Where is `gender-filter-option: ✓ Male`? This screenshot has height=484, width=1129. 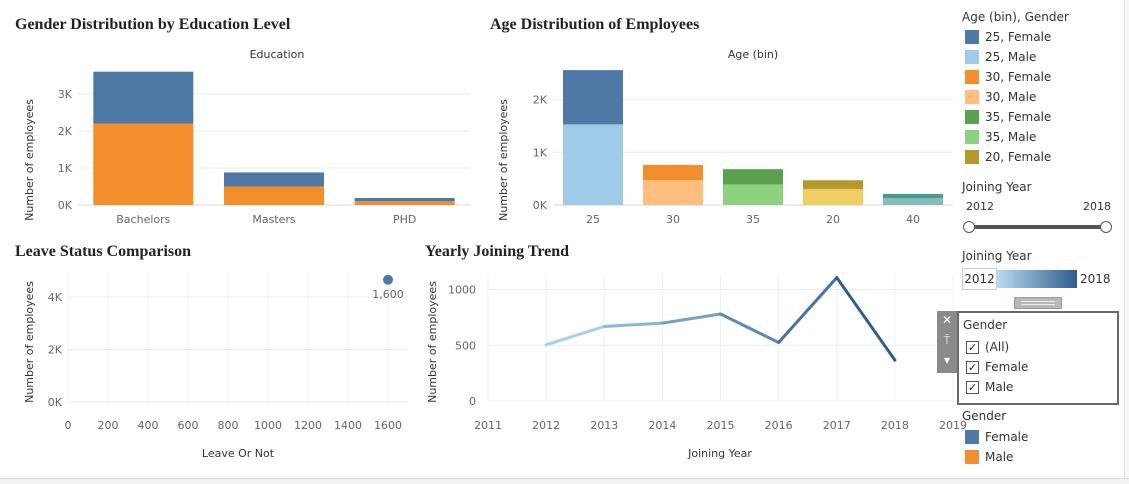 gender-filter-option: ✓ Male is located at coordinates (989, 387).